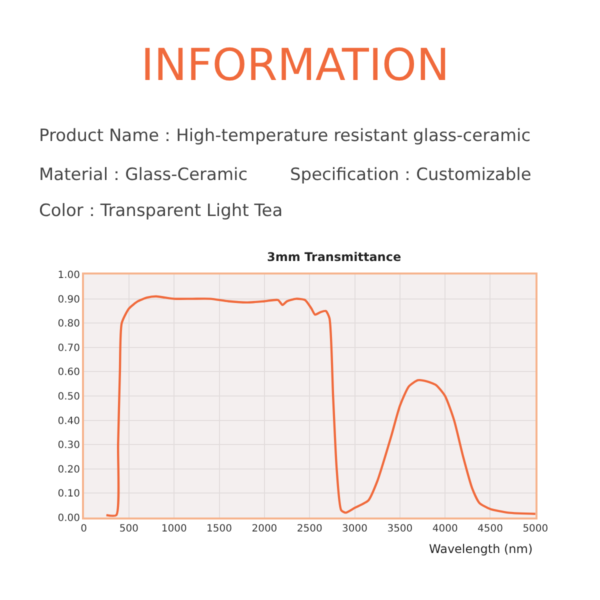 Image resolution: width=600 pixels, height=600 pixels. I want to click on y-tick-label: 0.70, so click(69, 348).